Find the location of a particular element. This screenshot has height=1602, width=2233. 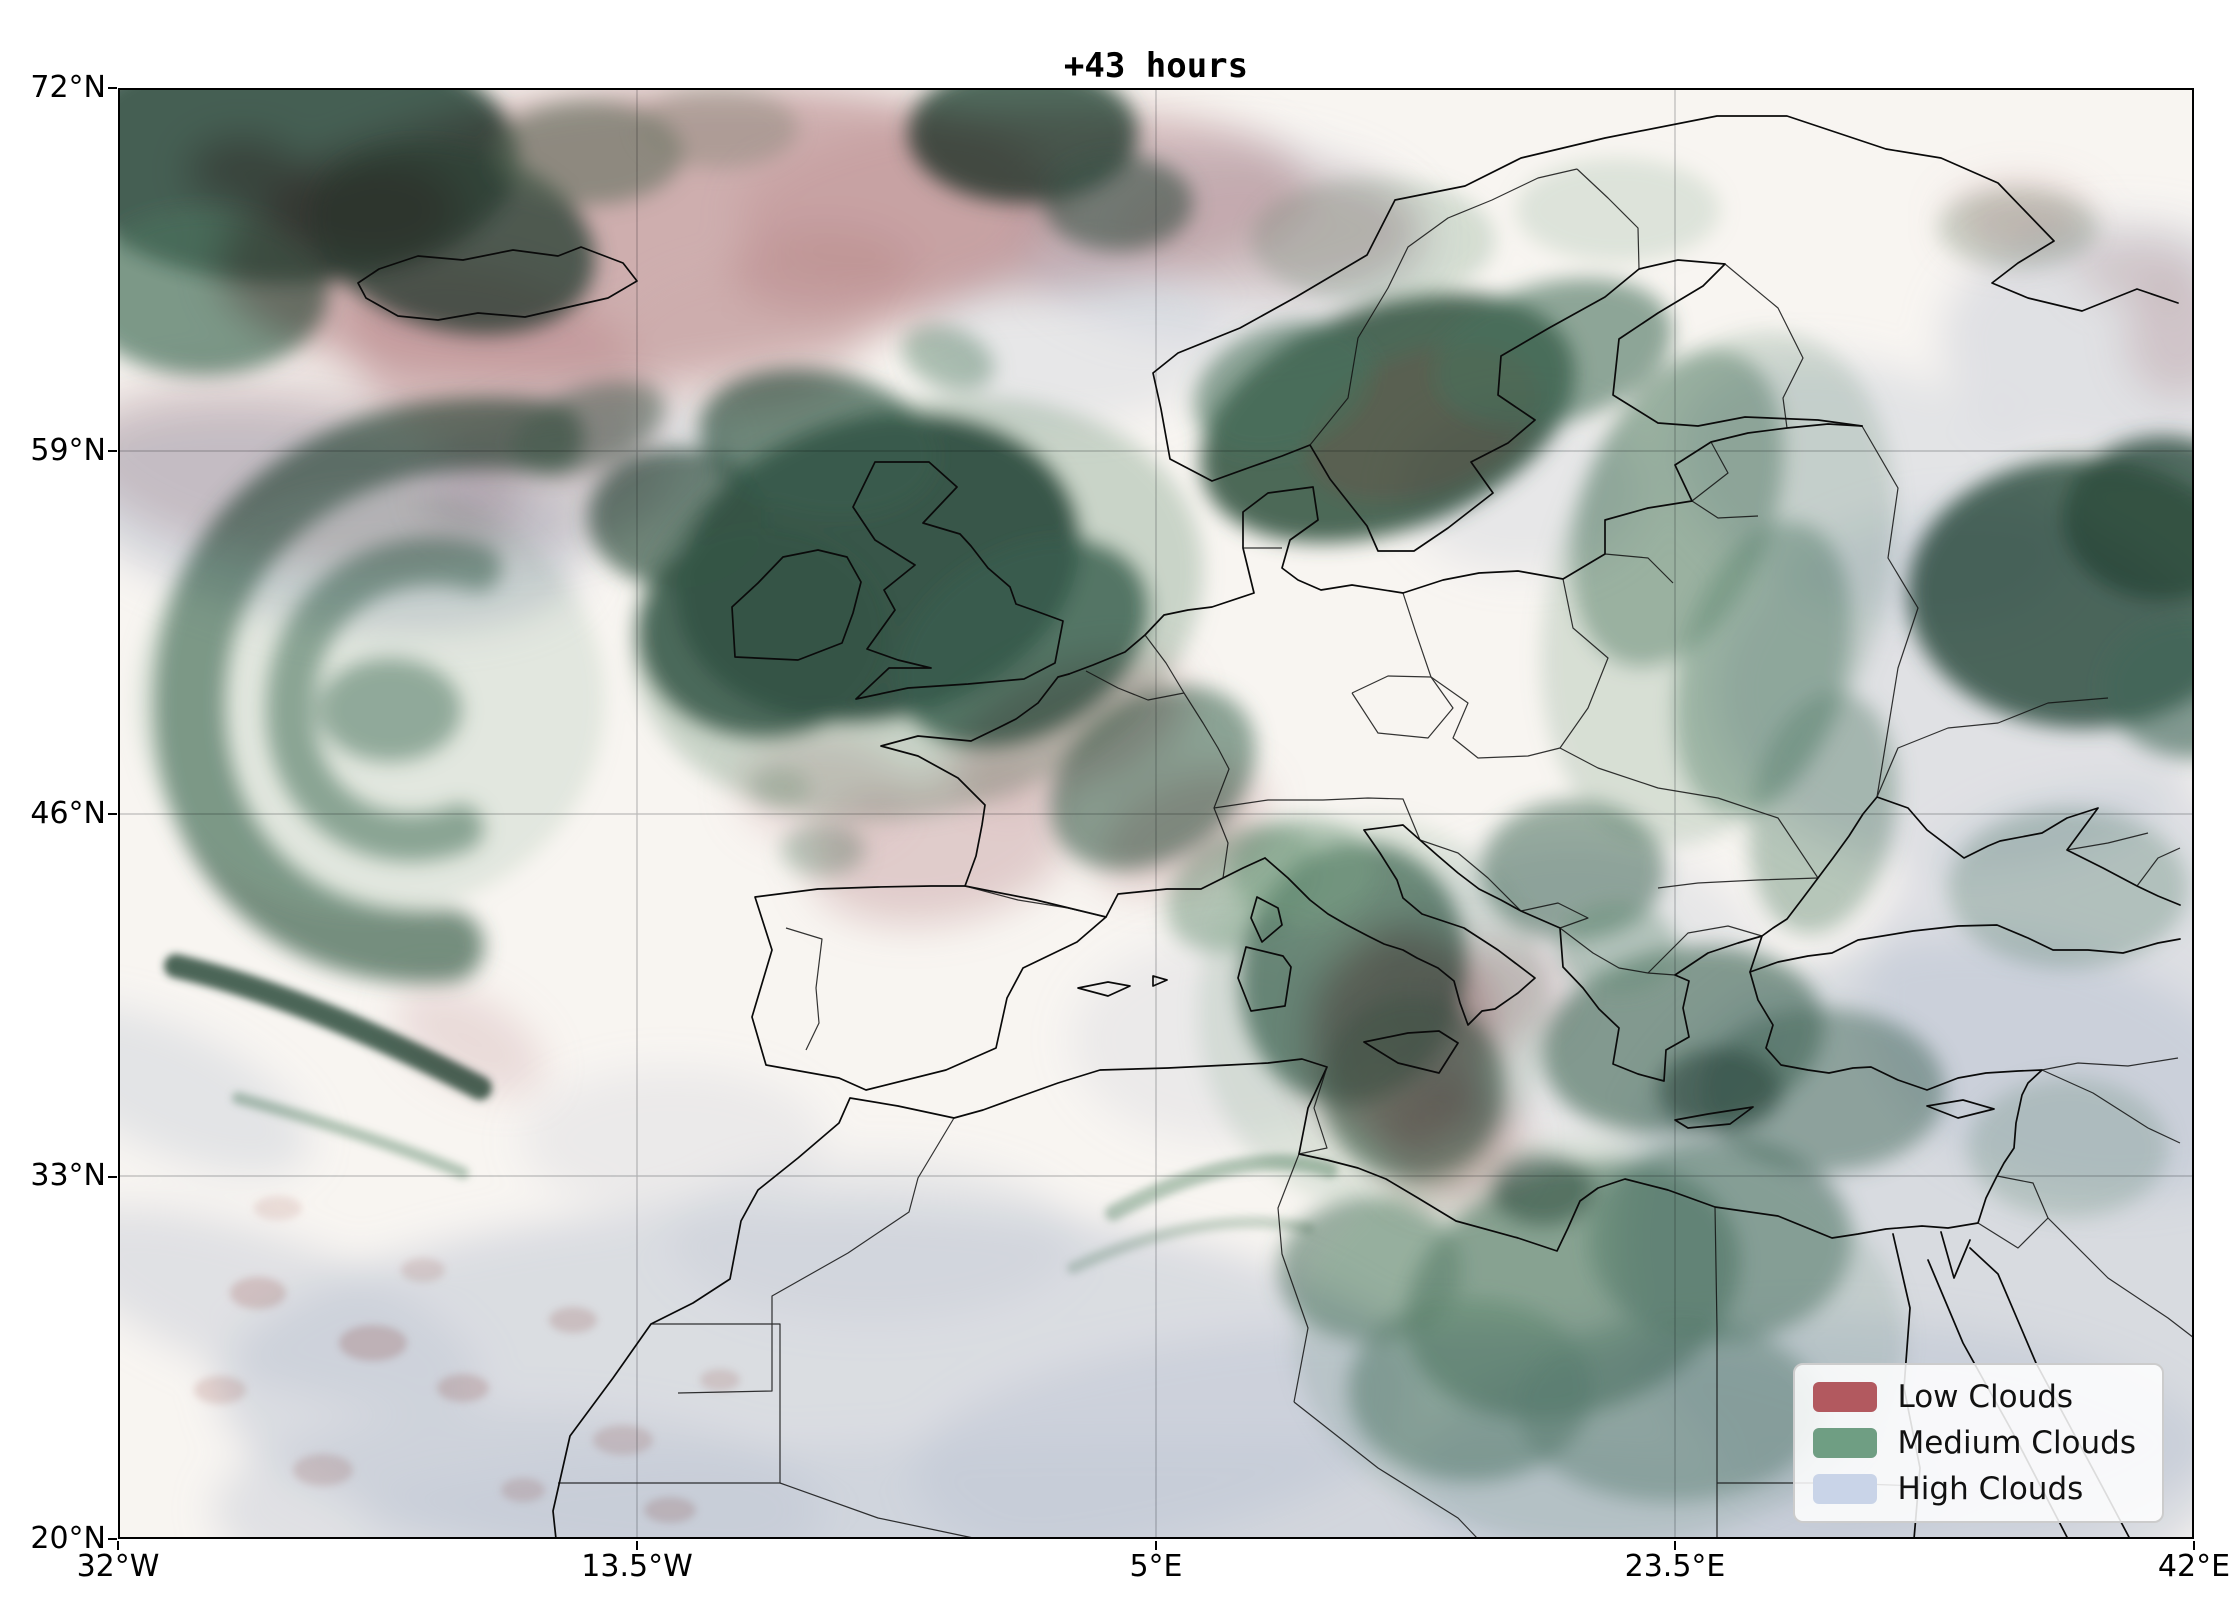

xtick-235e: 23.5°E is located at coordinates (1675, 1566).